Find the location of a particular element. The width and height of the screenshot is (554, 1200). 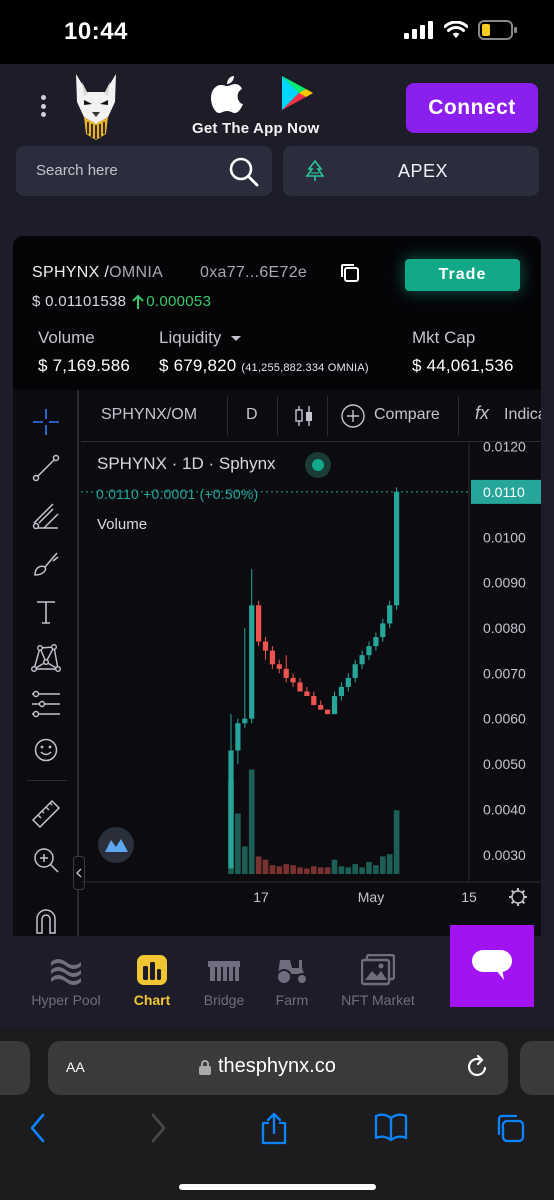

crosshair-tool is located at coordinates (46, 422).